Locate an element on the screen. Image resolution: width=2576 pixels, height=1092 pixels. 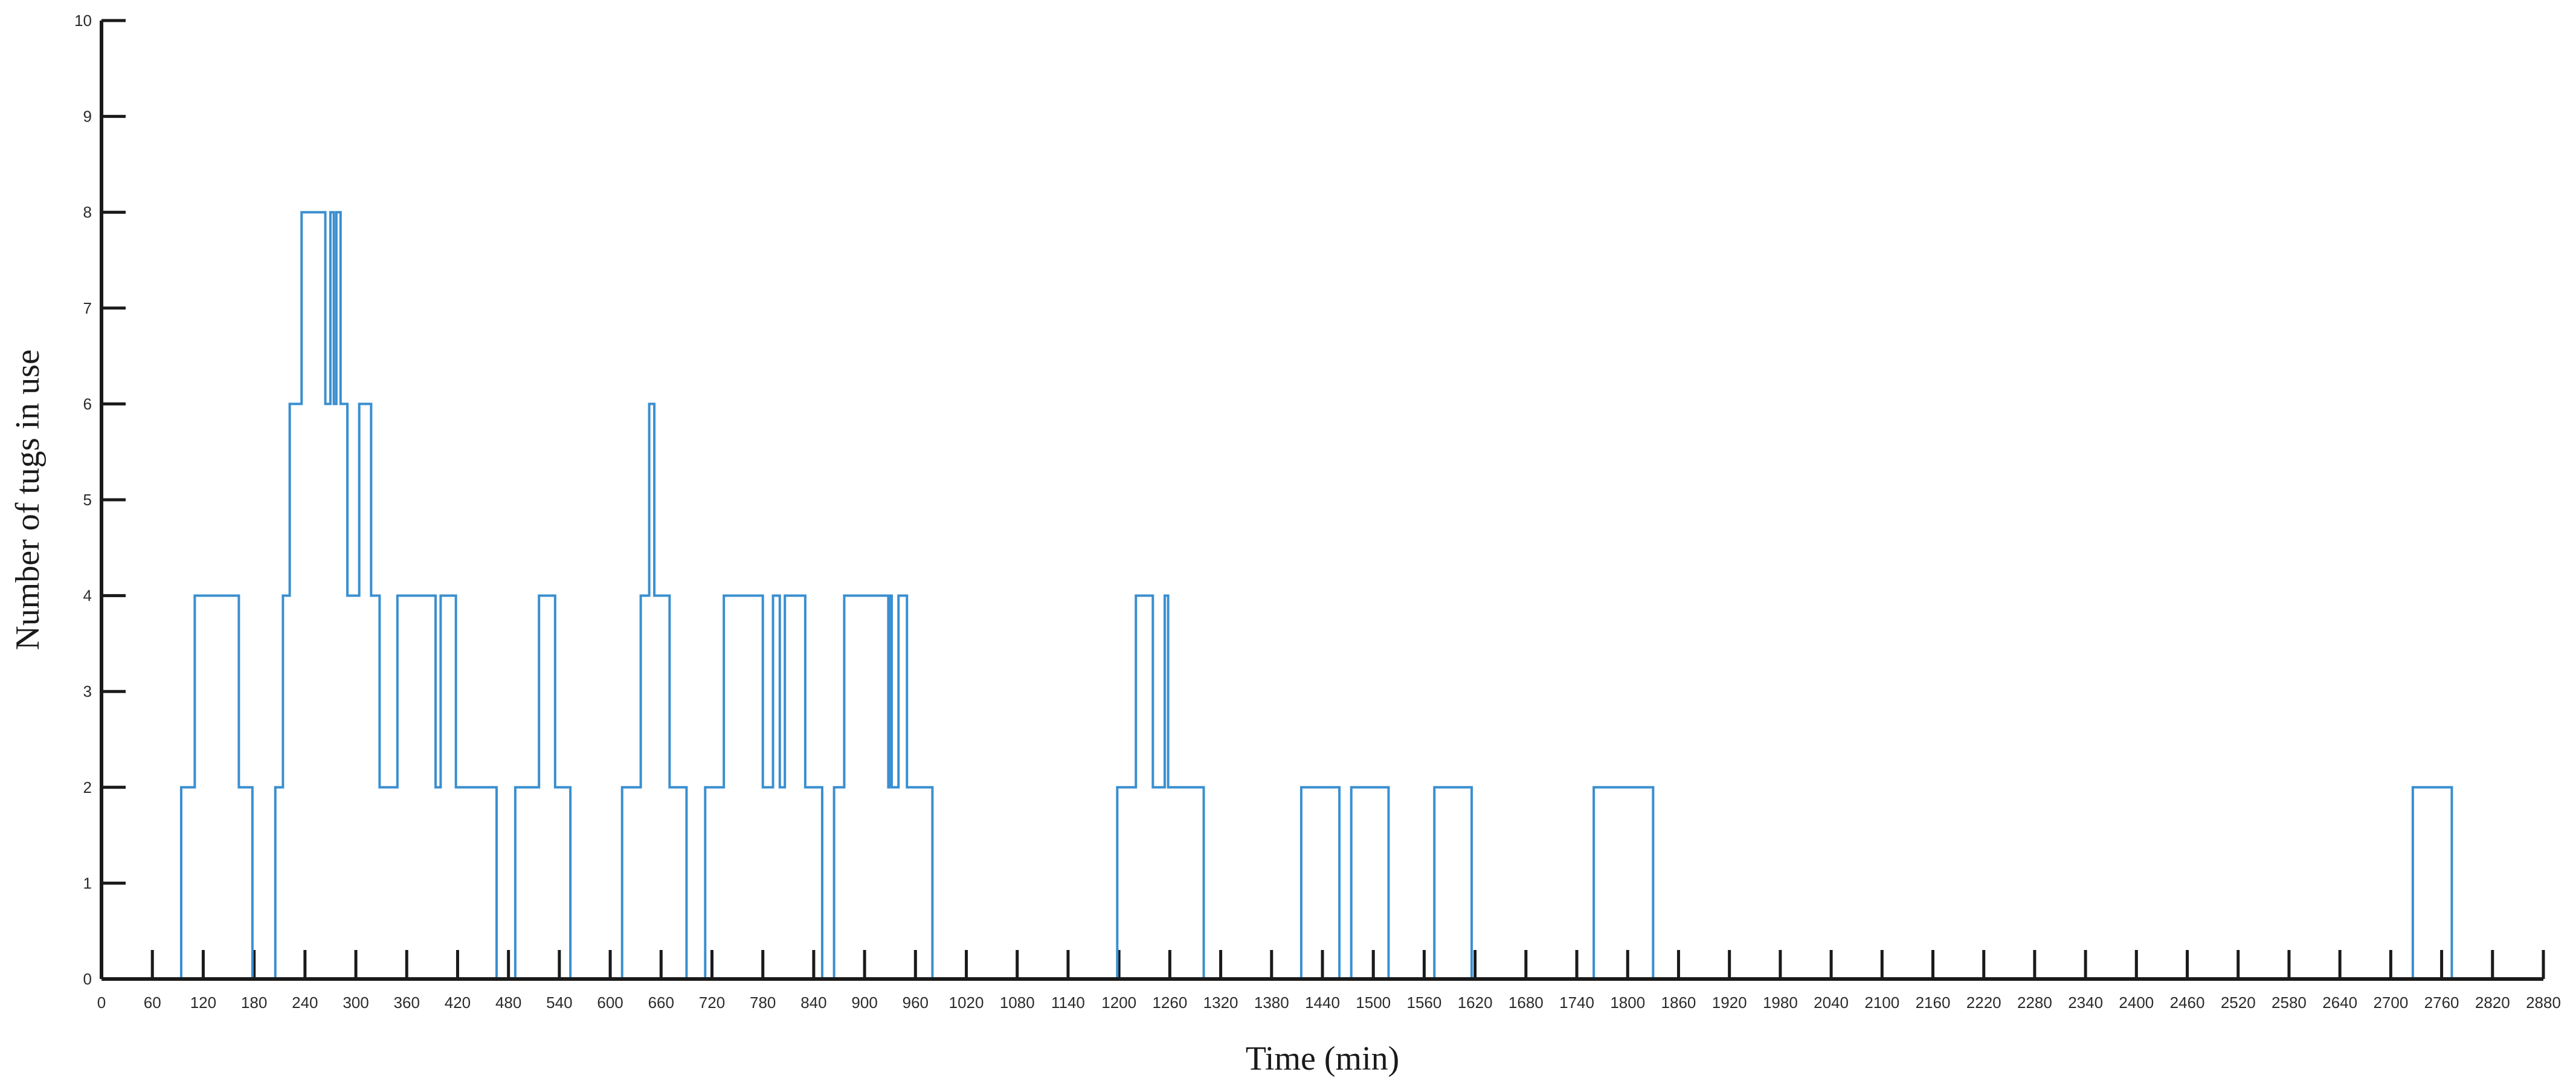
x-tick-label: 2160 is located at coordinates (1933, 1002).